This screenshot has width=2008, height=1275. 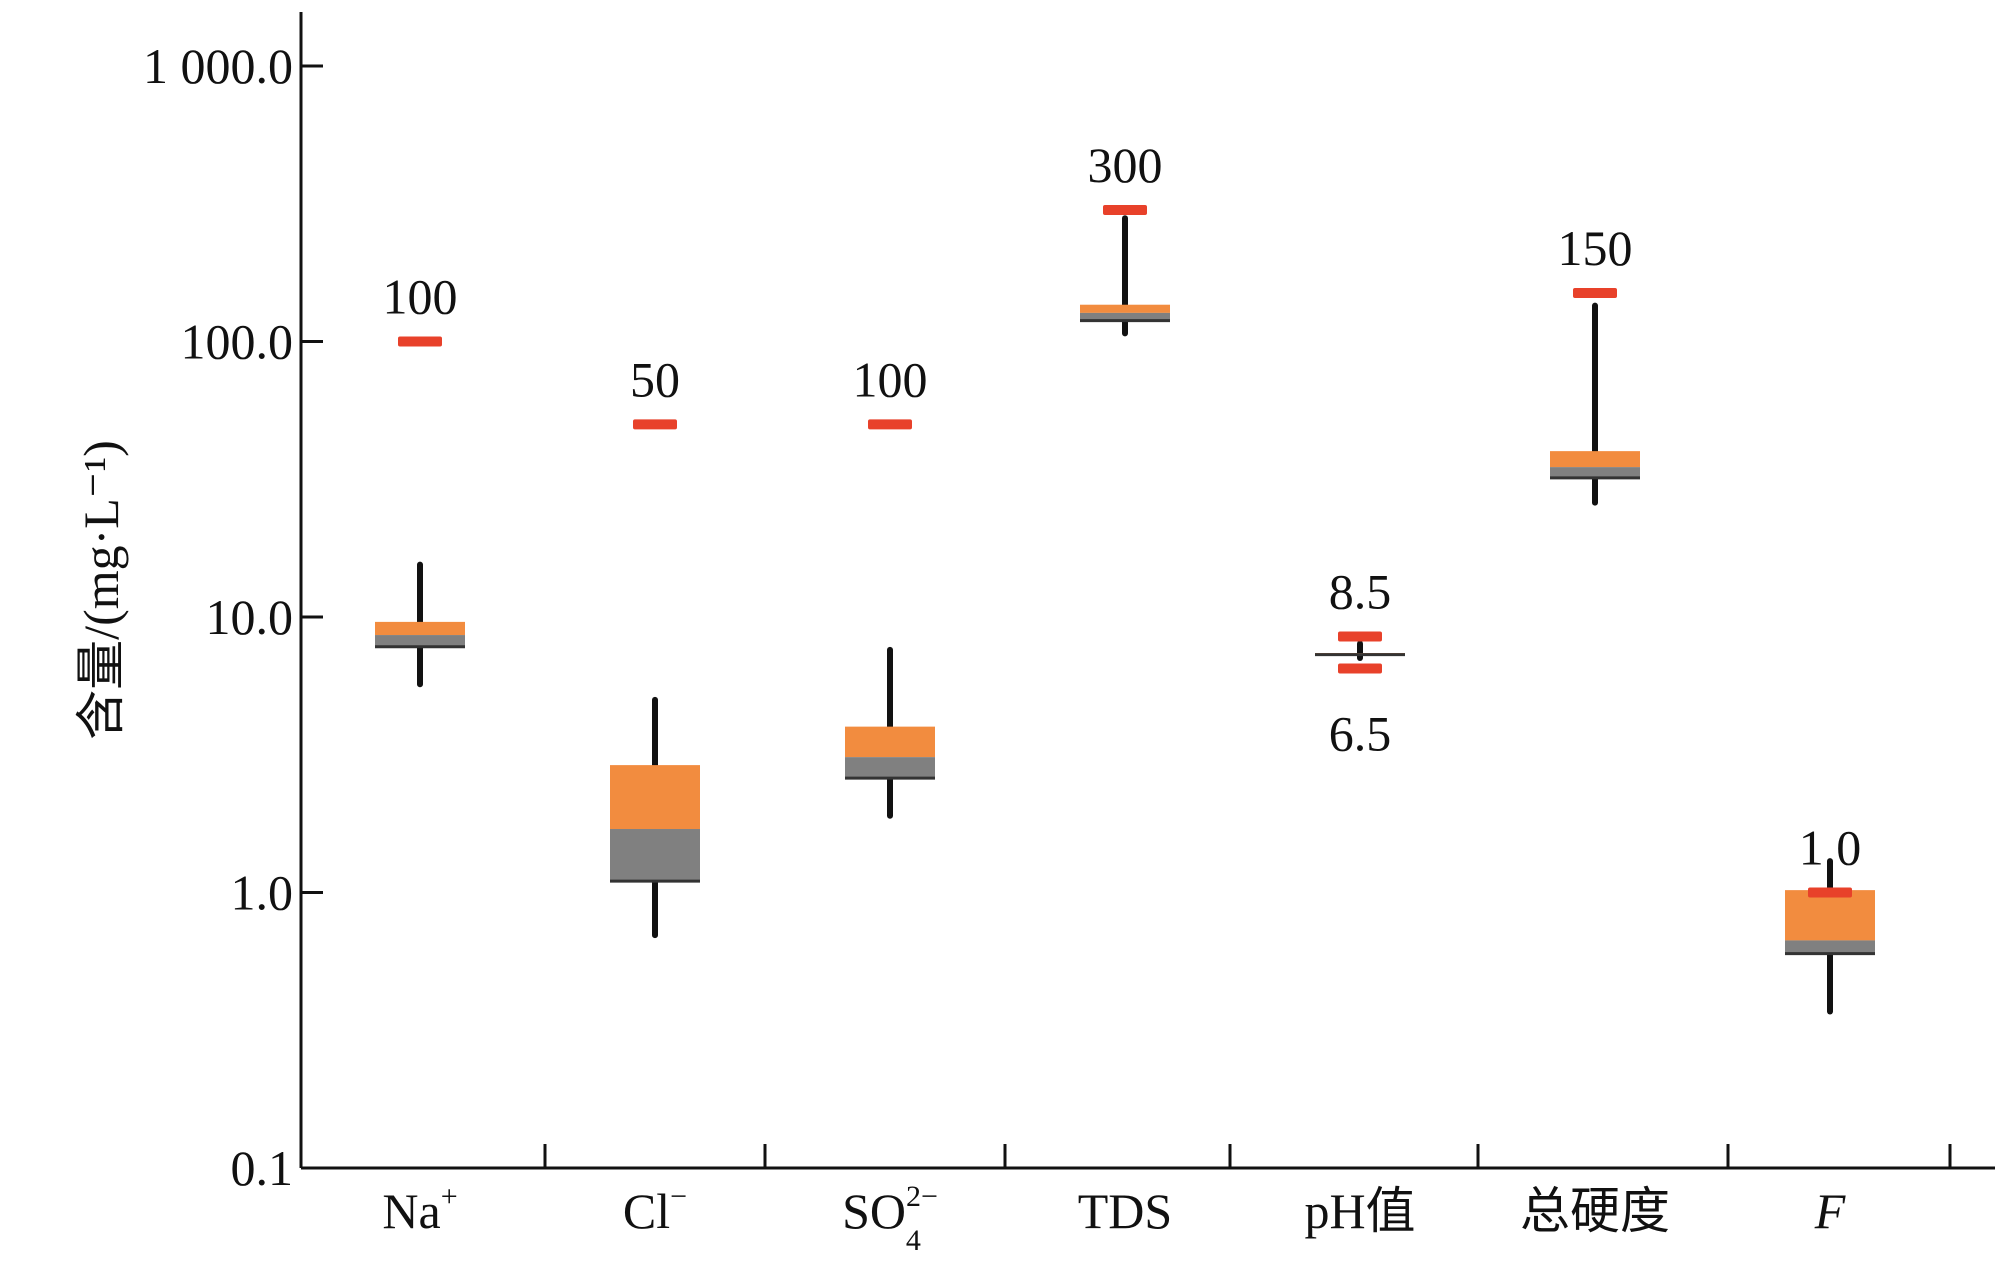 I want to click on y-tick-label: 10.0, so click(x=250, y=617).